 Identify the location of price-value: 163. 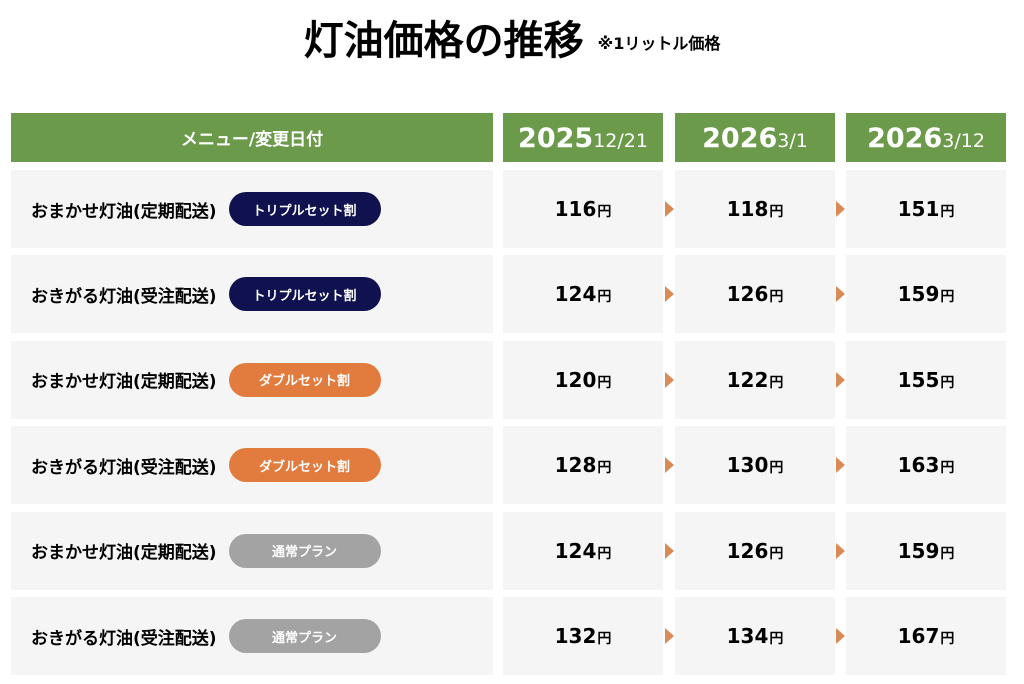
(918, 465).